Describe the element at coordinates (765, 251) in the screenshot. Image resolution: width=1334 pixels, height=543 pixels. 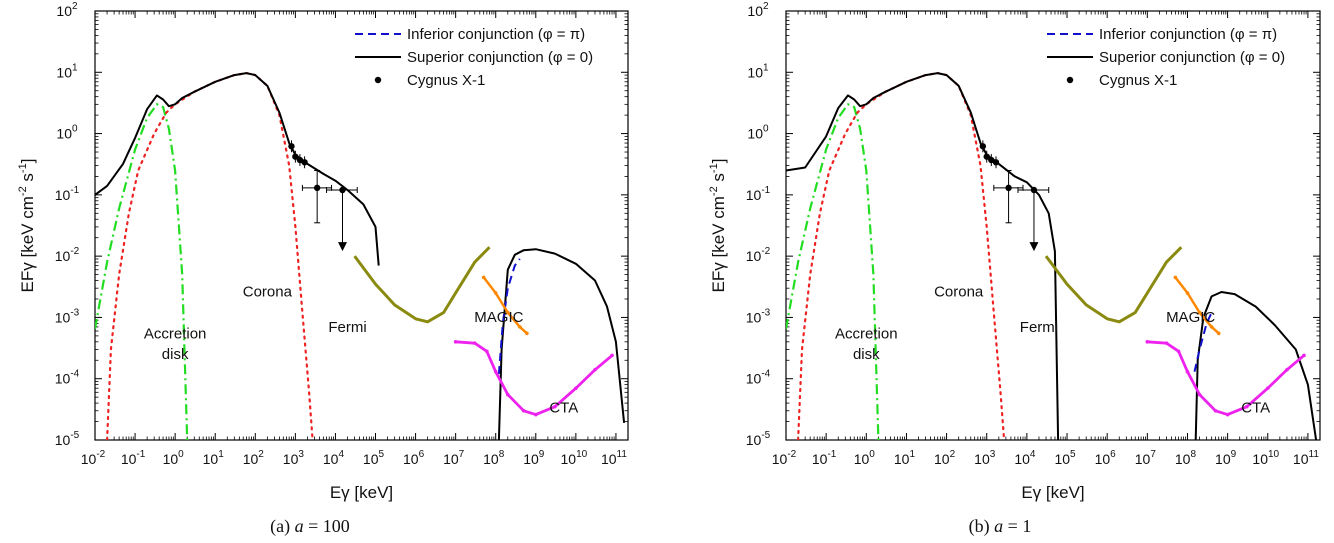
I see `y-tick-exponent: -2` at that location.